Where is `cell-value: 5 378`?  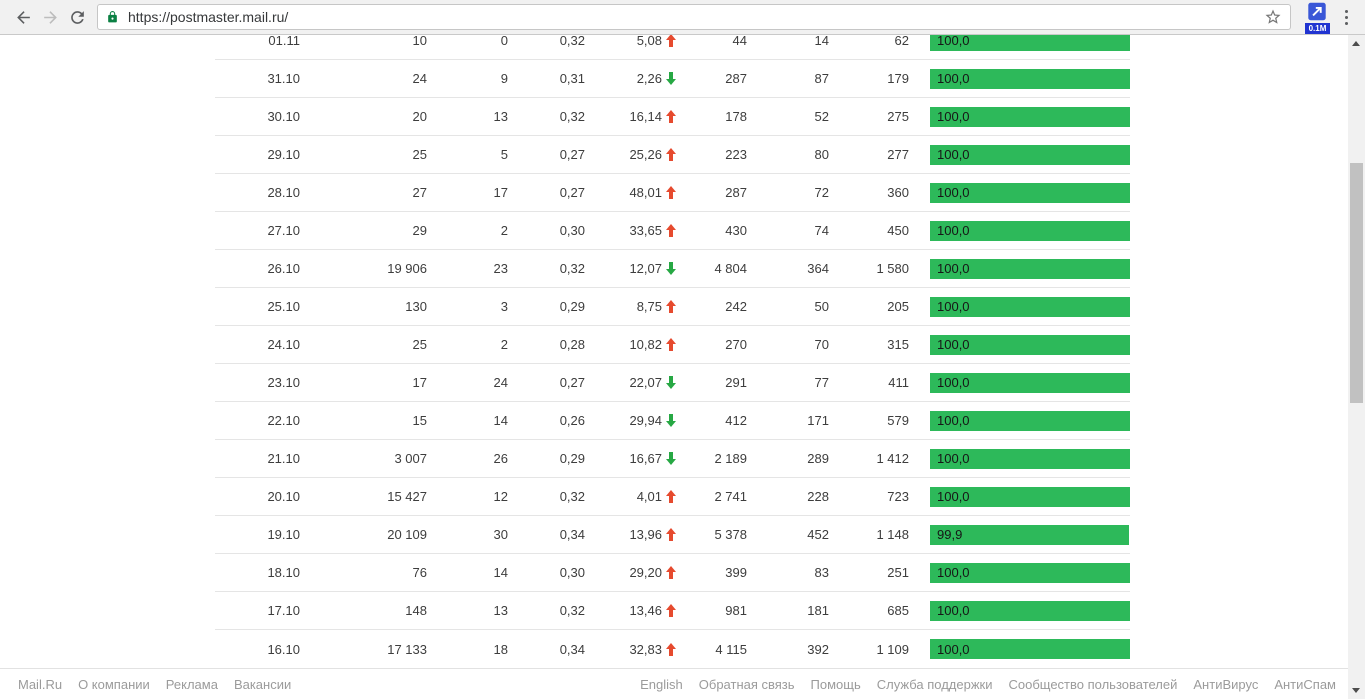 cell-value: 5 378 is located at coordinates (730, 534).